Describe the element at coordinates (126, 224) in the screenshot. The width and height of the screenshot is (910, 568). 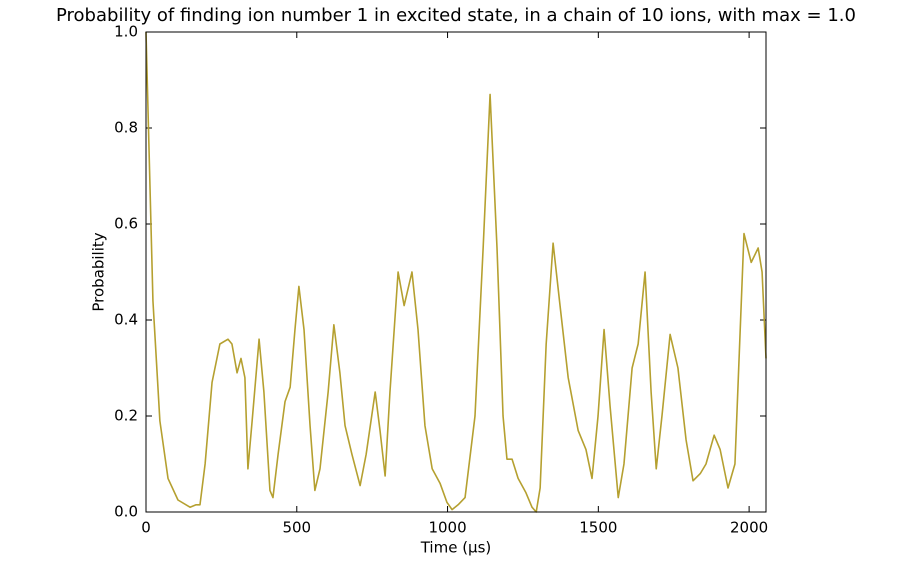
I see `y-tick-label: 0.6` at that location.